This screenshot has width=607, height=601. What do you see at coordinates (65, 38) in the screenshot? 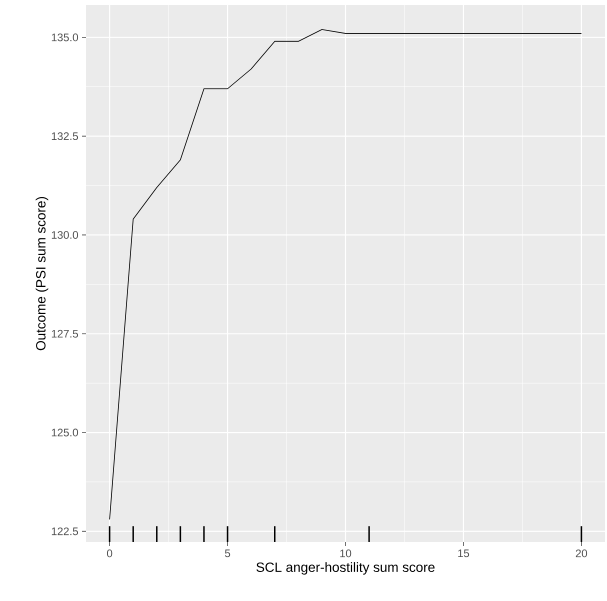
I see `y-tick-label: 135.0` at bounding box center [65, 38].